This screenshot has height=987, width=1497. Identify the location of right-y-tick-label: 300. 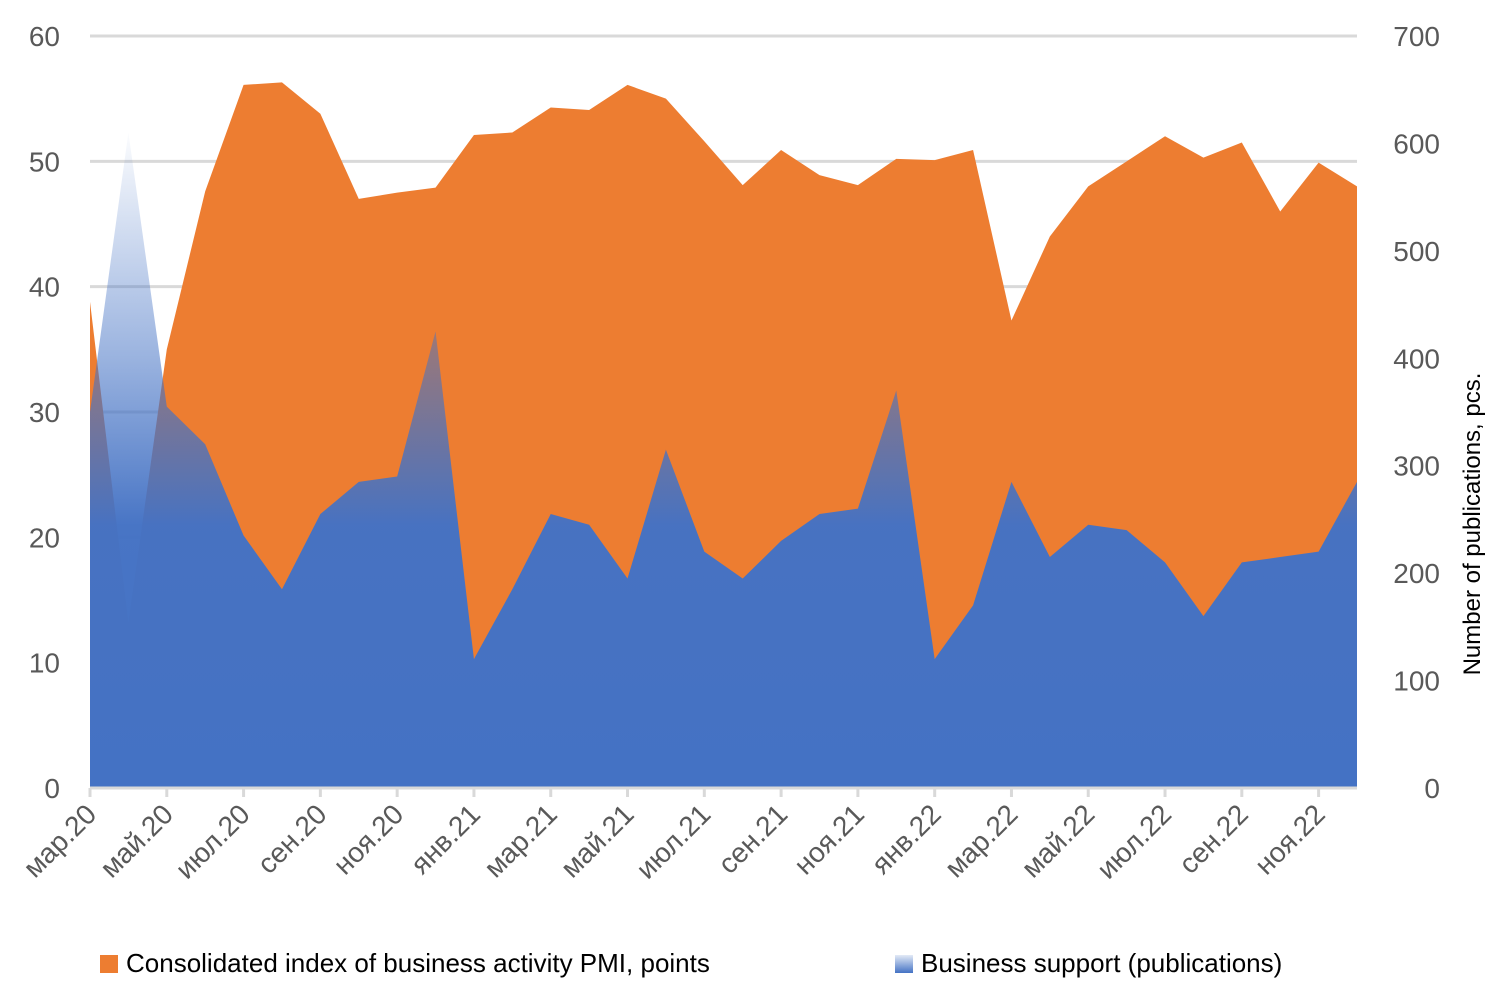
(1416, 466).